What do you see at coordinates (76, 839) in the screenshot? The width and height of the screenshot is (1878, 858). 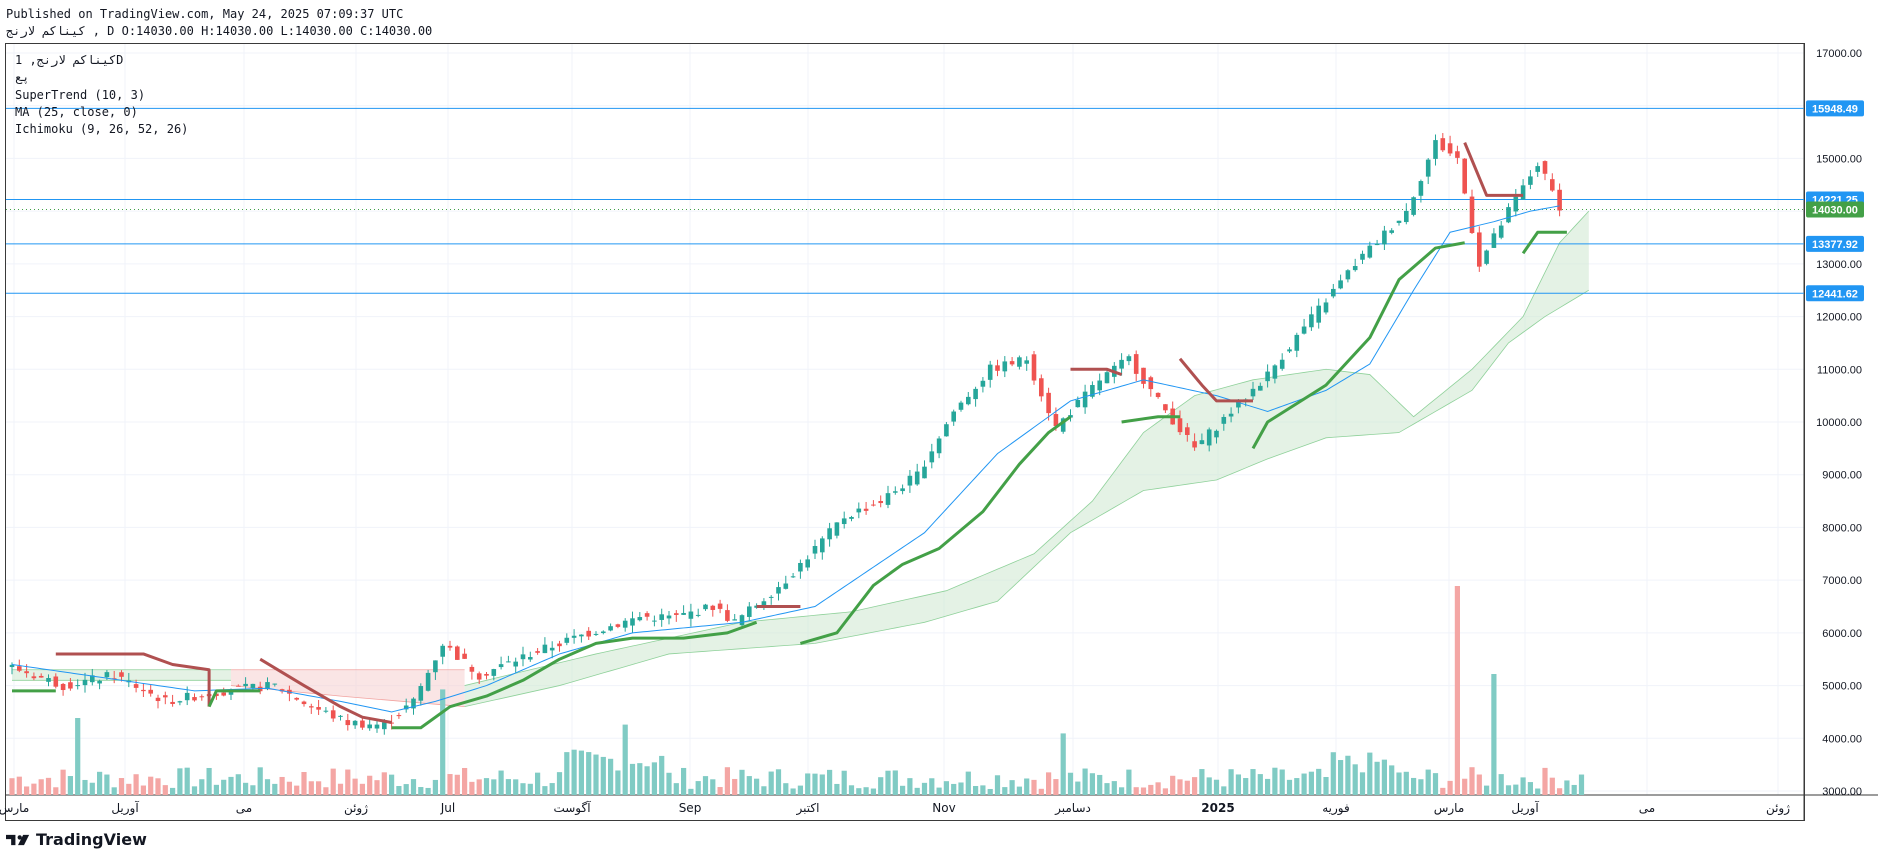 I see `tradingview-logo: TradingView` at bounding box center [76, 839].